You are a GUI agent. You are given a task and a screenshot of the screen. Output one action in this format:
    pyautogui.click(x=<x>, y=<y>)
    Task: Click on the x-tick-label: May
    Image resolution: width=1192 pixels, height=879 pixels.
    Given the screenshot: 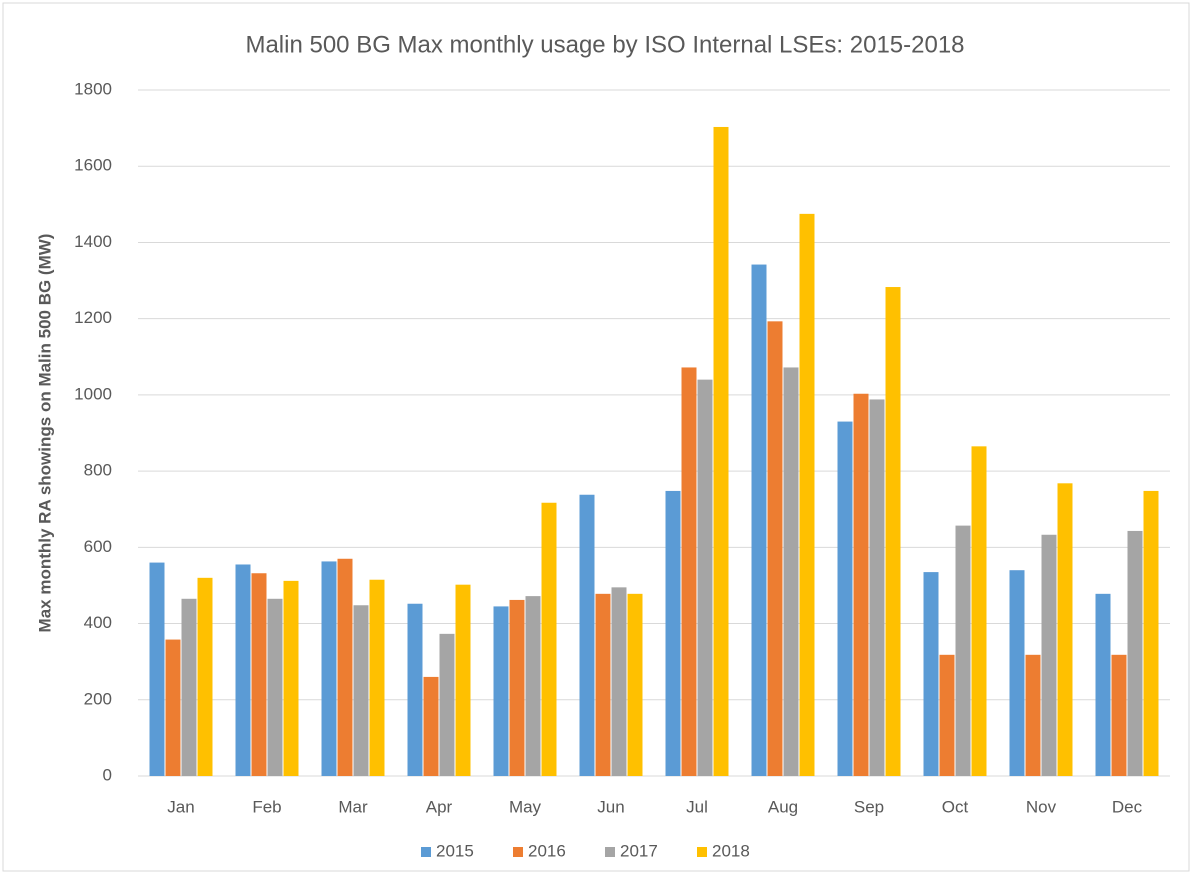 What is the action you would take?
    pyautogui.click(x=525, y=806)
    